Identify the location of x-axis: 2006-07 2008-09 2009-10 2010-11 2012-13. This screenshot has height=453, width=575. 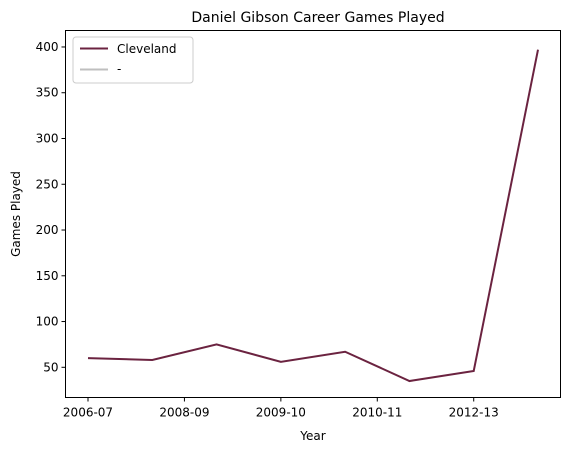
(281, 408).